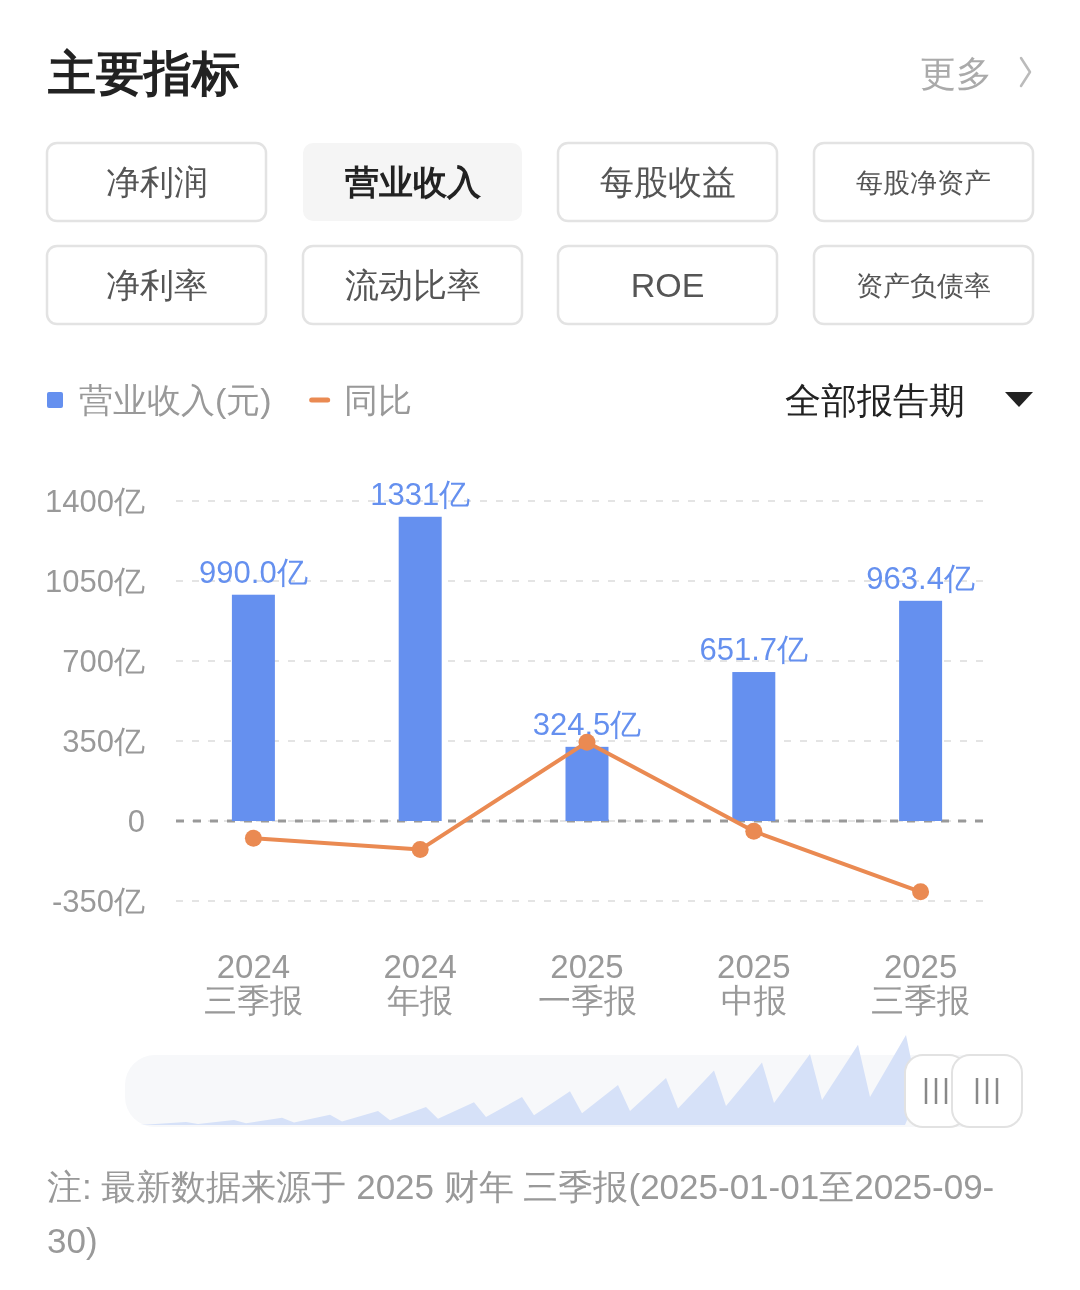  I want to click on x-tick-label: 2024 年报, so click(420, 983).